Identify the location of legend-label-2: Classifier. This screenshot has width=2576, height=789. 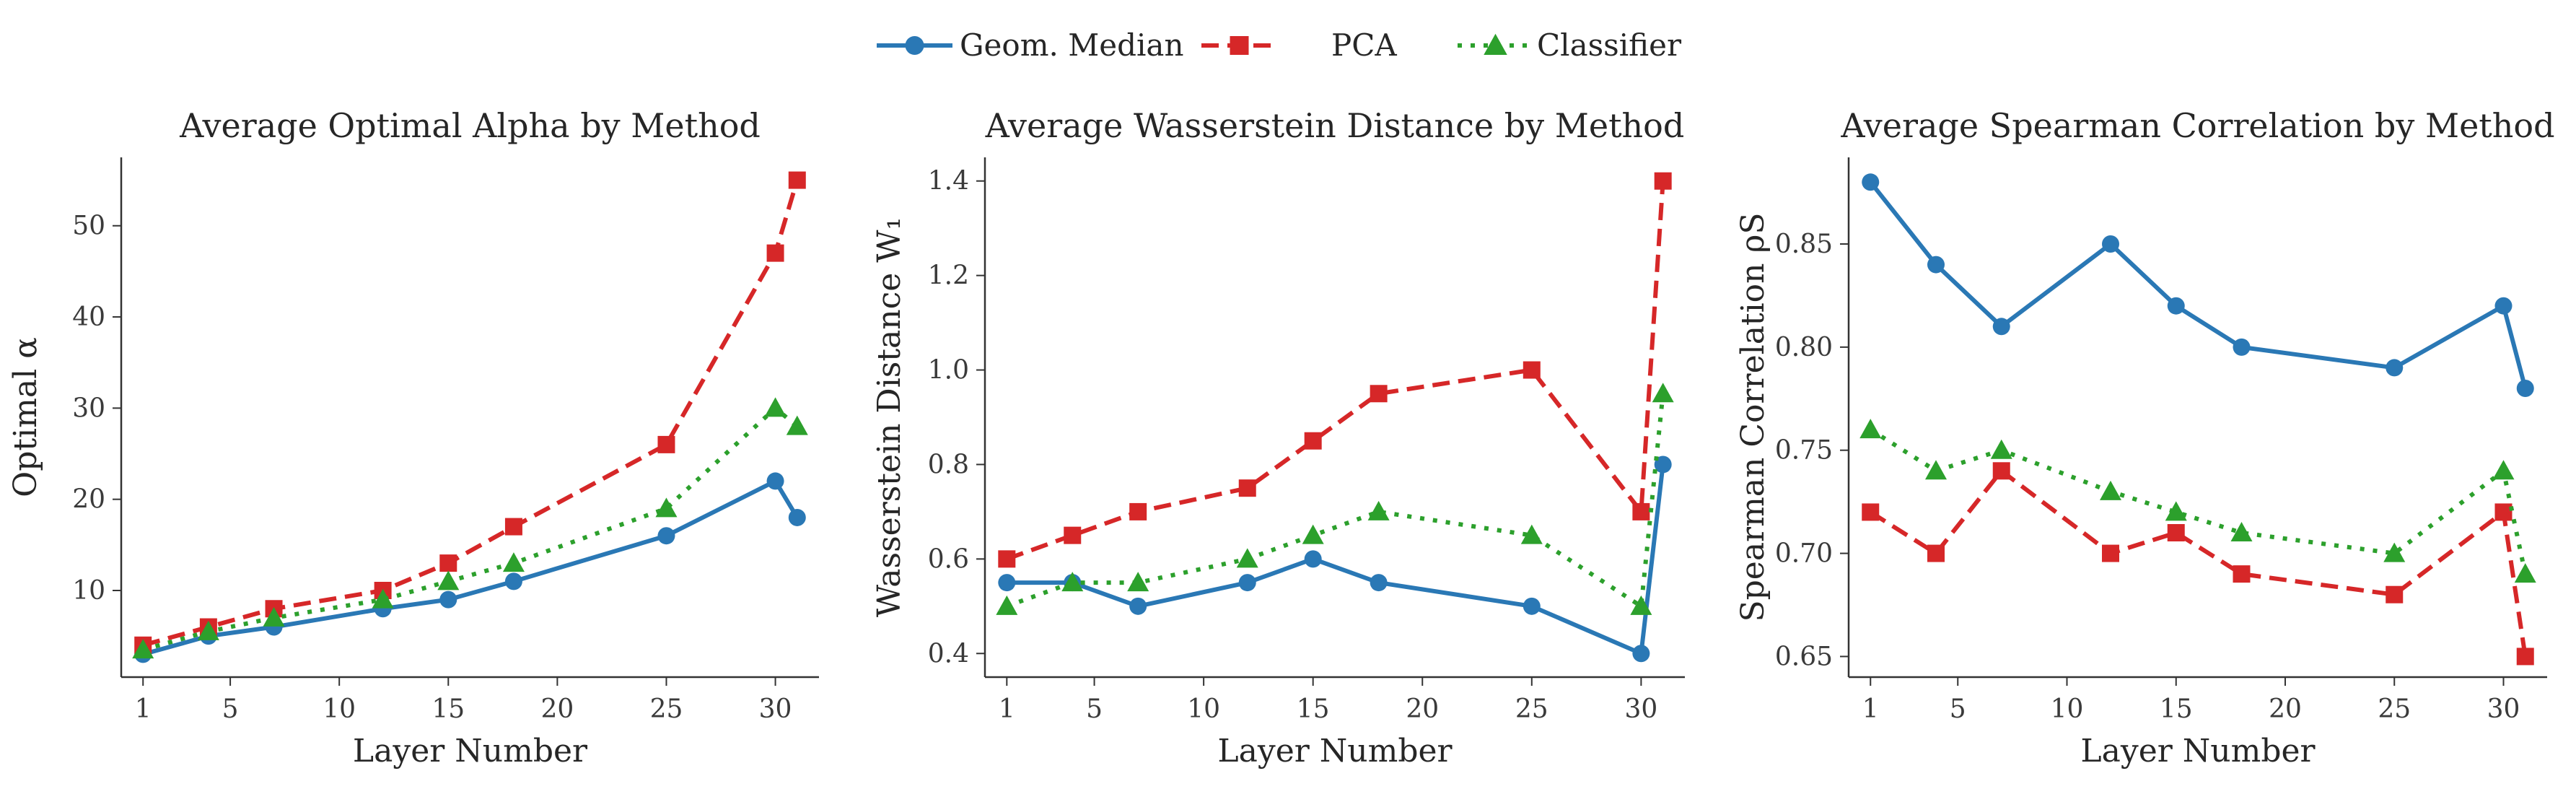
(1609, 45).